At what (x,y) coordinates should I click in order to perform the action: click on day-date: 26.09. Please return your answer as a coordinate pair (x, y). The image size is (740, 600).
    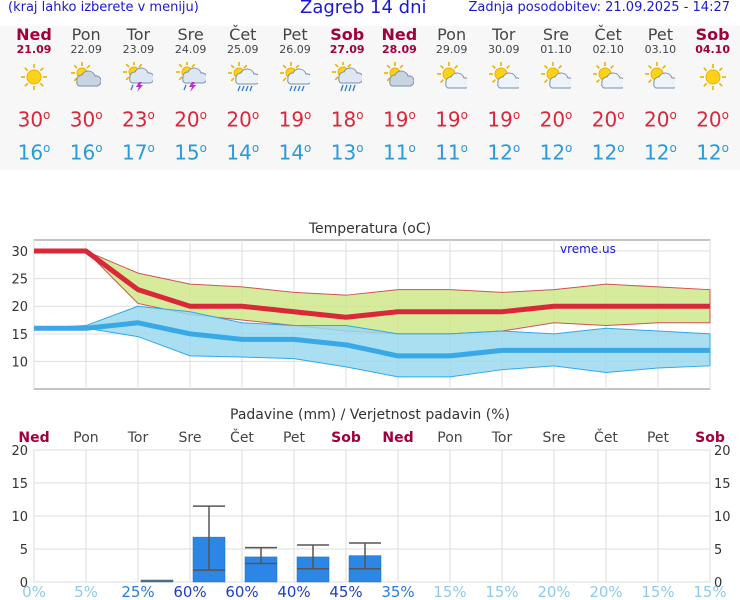
    Looking at the image, I should click on (295, 49).